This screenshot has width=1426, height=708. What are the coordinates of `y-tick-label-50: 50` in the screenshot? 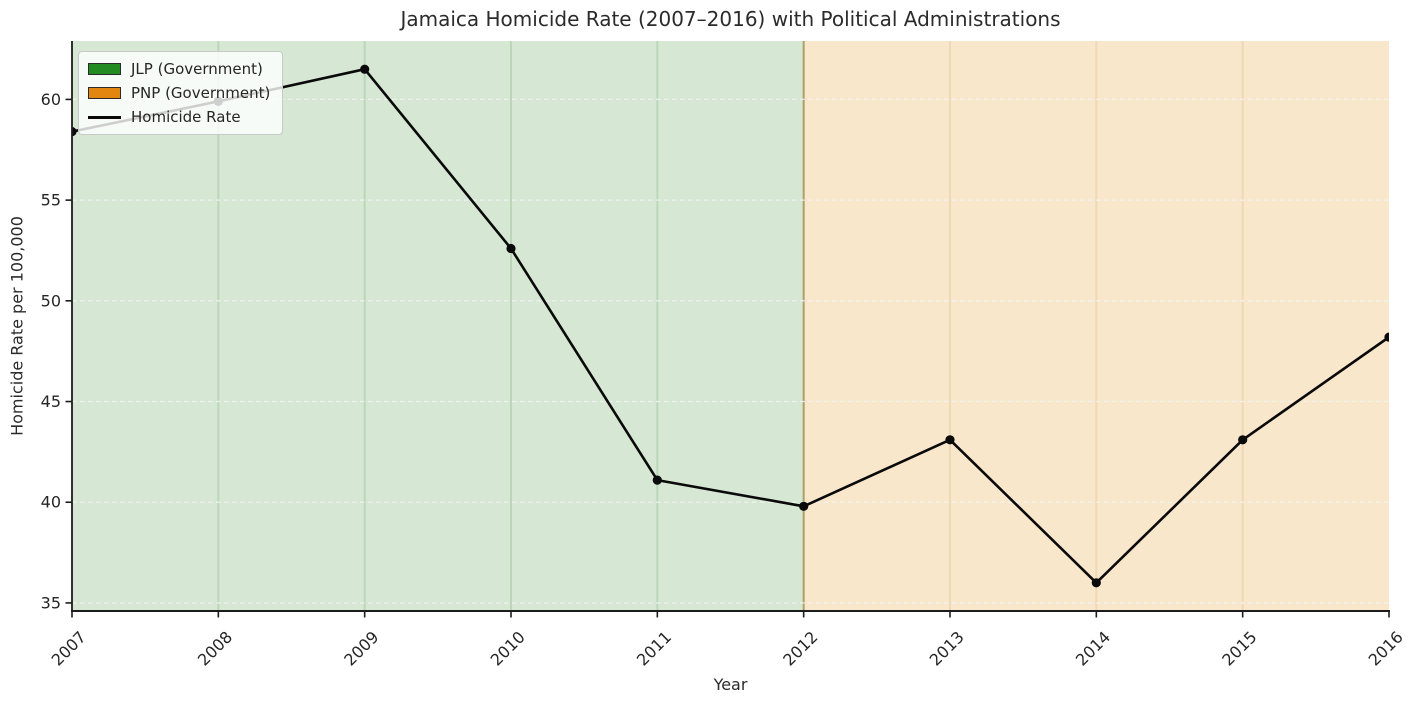 It's located at (51, 300).